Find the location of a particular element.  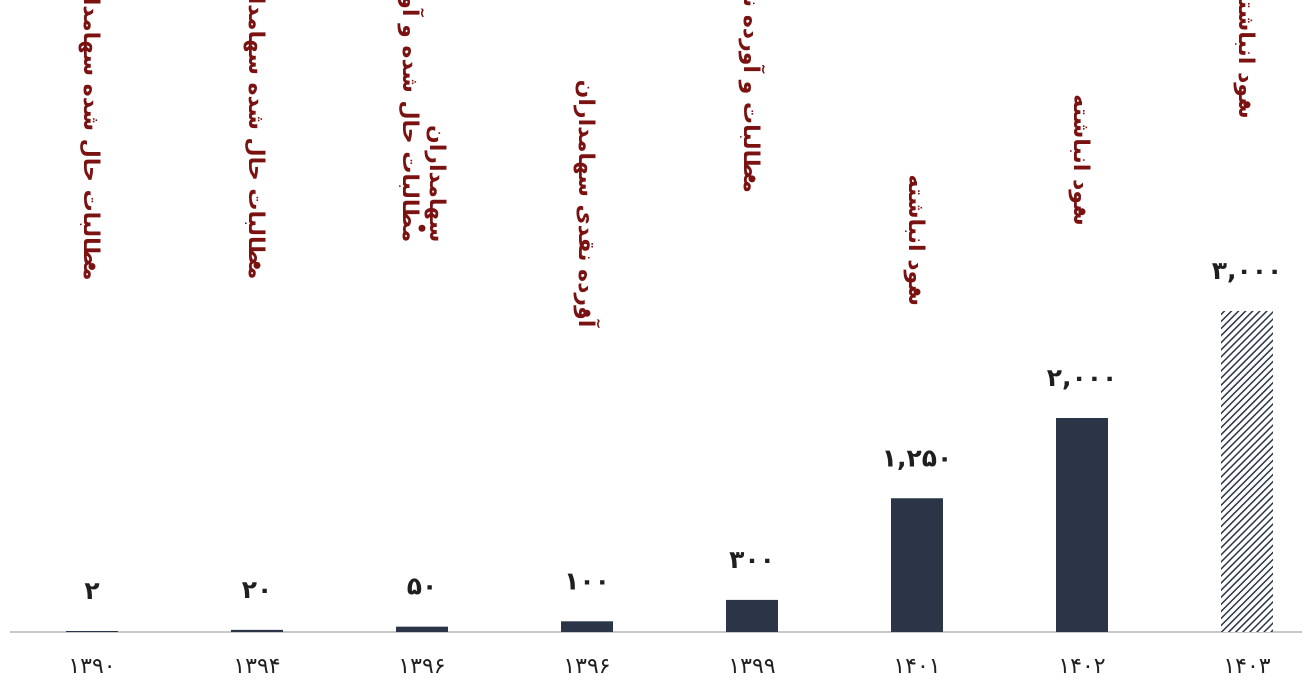

data-label-7: ۳,۰۰۰ is located at coordinates (1247, 270).